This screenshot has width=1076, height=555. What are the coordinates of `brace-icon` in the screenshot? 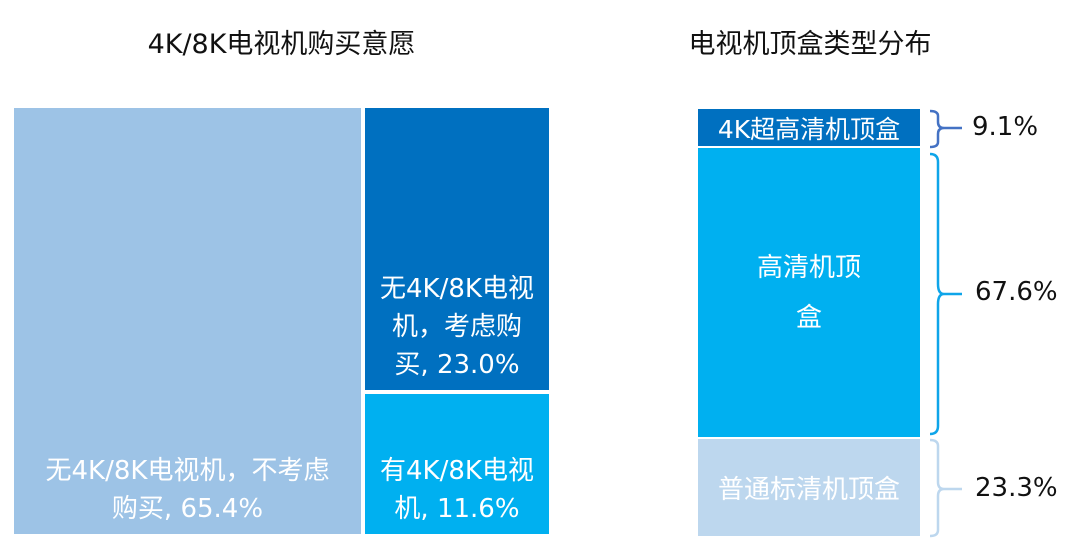 It's located at (945, 323).